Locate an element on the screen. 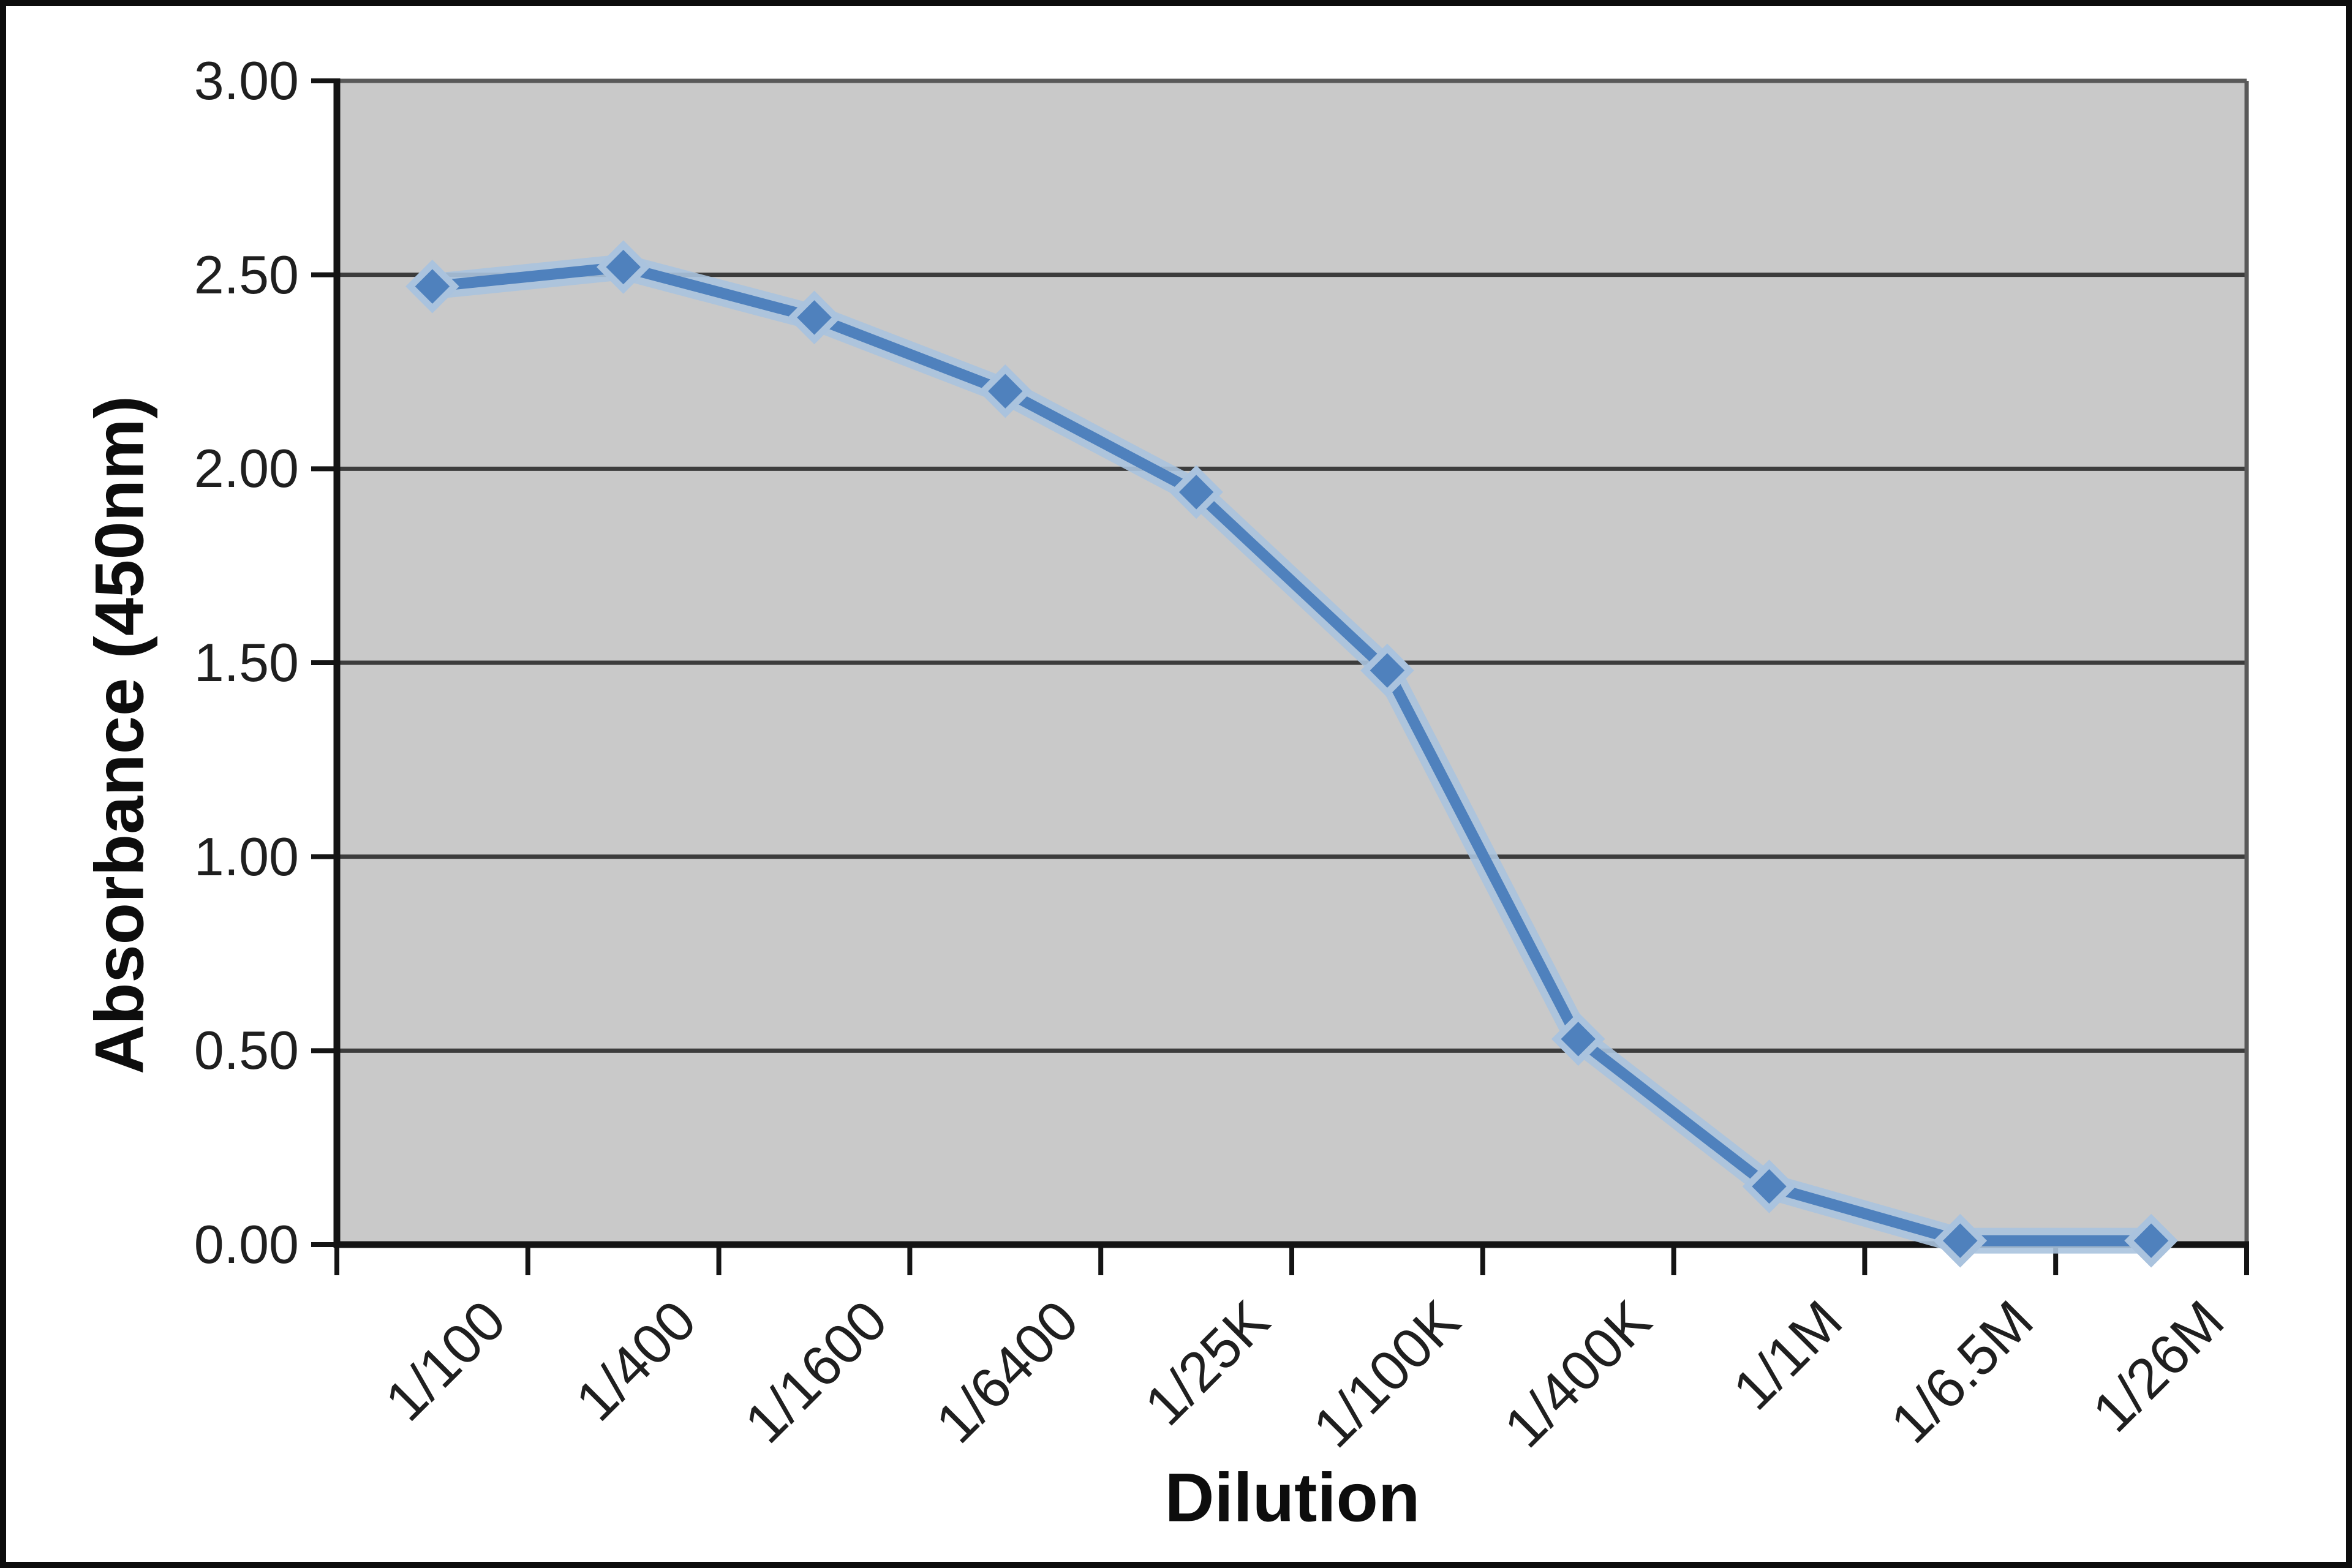 The height and width of the screenshot is (1568, 2352). y-tick-label: 3.00 is located at coordinates (247, 81).